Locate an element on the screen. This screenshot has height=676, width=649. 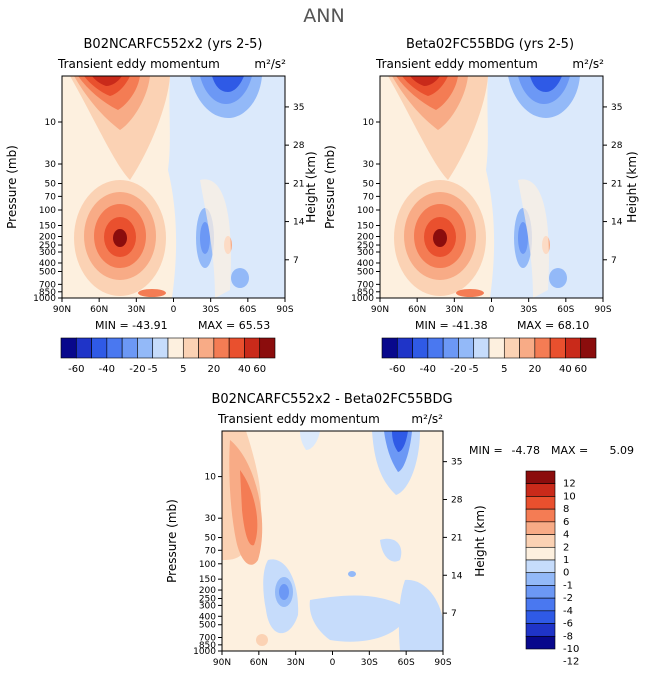
colorbar-label: -10 is located at coordinates (571, 649).